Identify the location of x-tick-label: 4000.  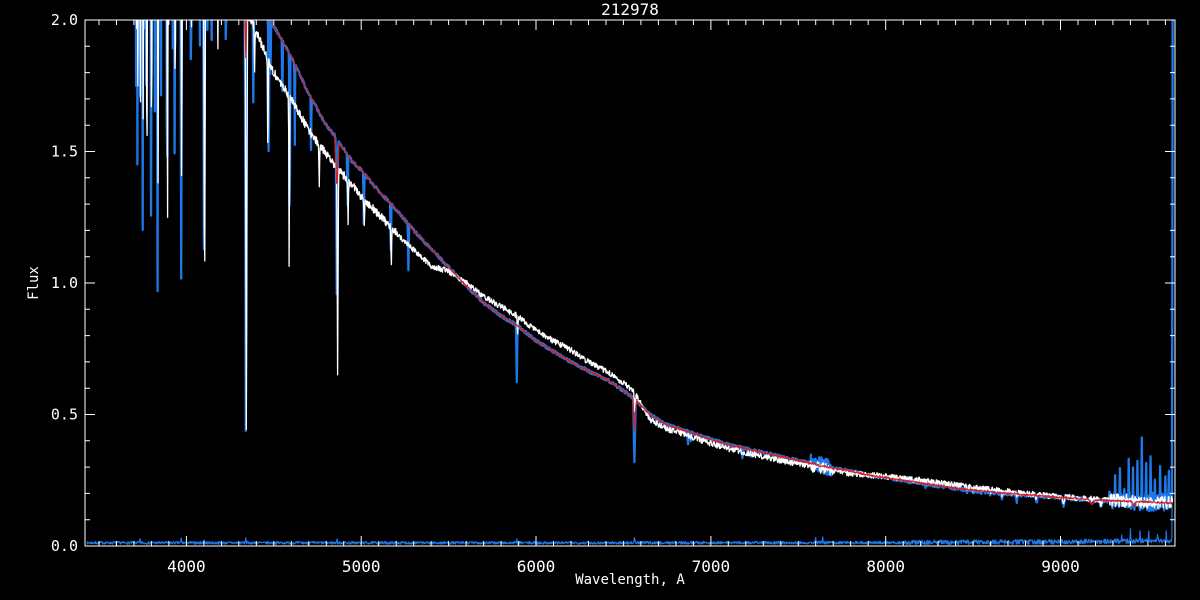
(186, 566).